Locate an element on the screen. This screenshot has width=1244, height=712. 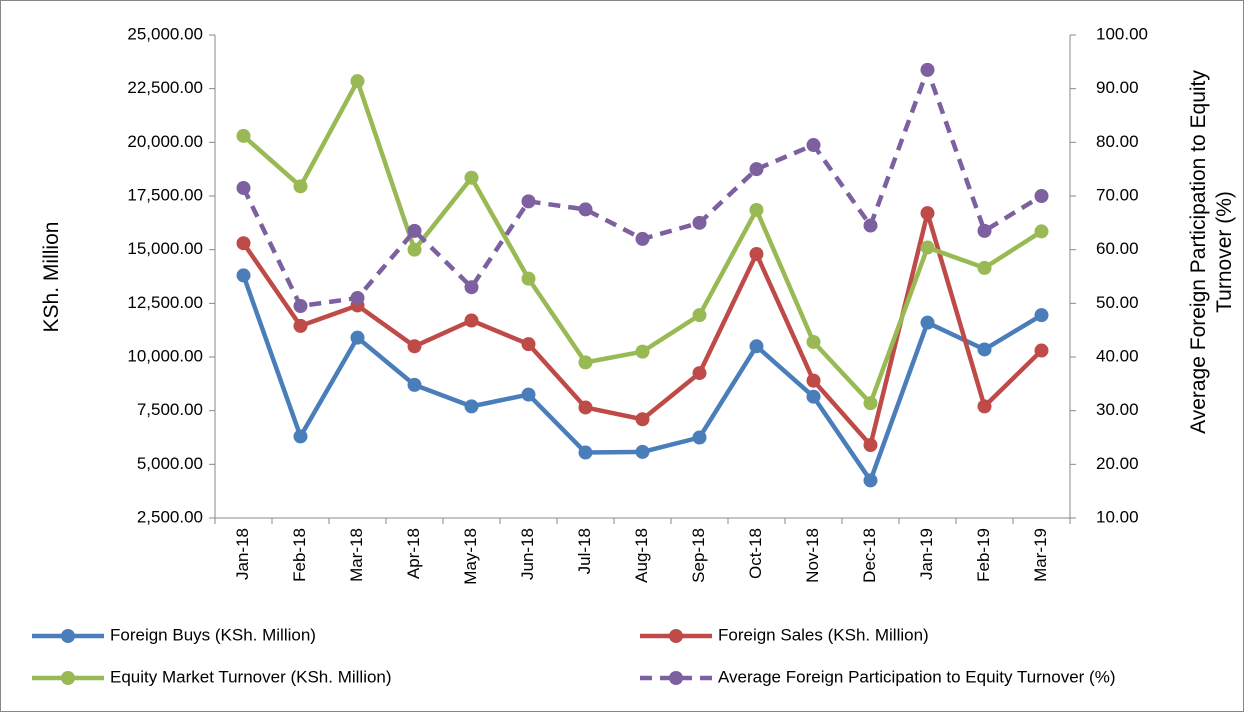
y2-tick-label: 90.00 is located at coordinates (1117, 87).